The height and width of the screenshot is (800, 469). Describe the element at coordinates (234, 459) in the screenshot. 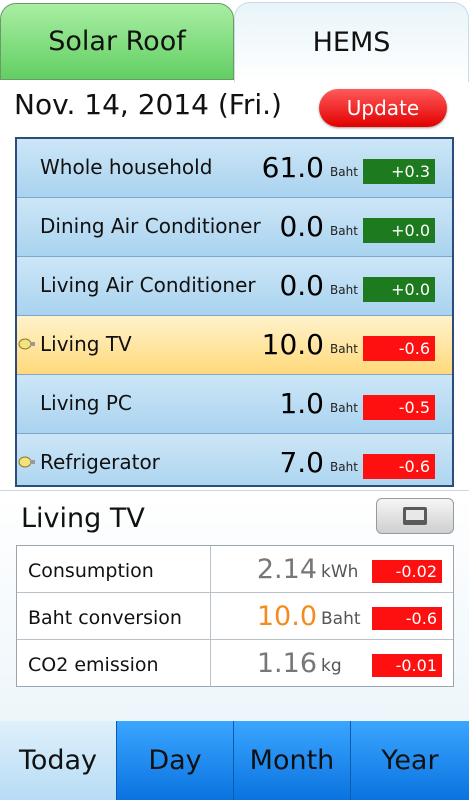

I see `list-item-refrigerator: Refrigerator 7.0 Baht -0.6` at that location.